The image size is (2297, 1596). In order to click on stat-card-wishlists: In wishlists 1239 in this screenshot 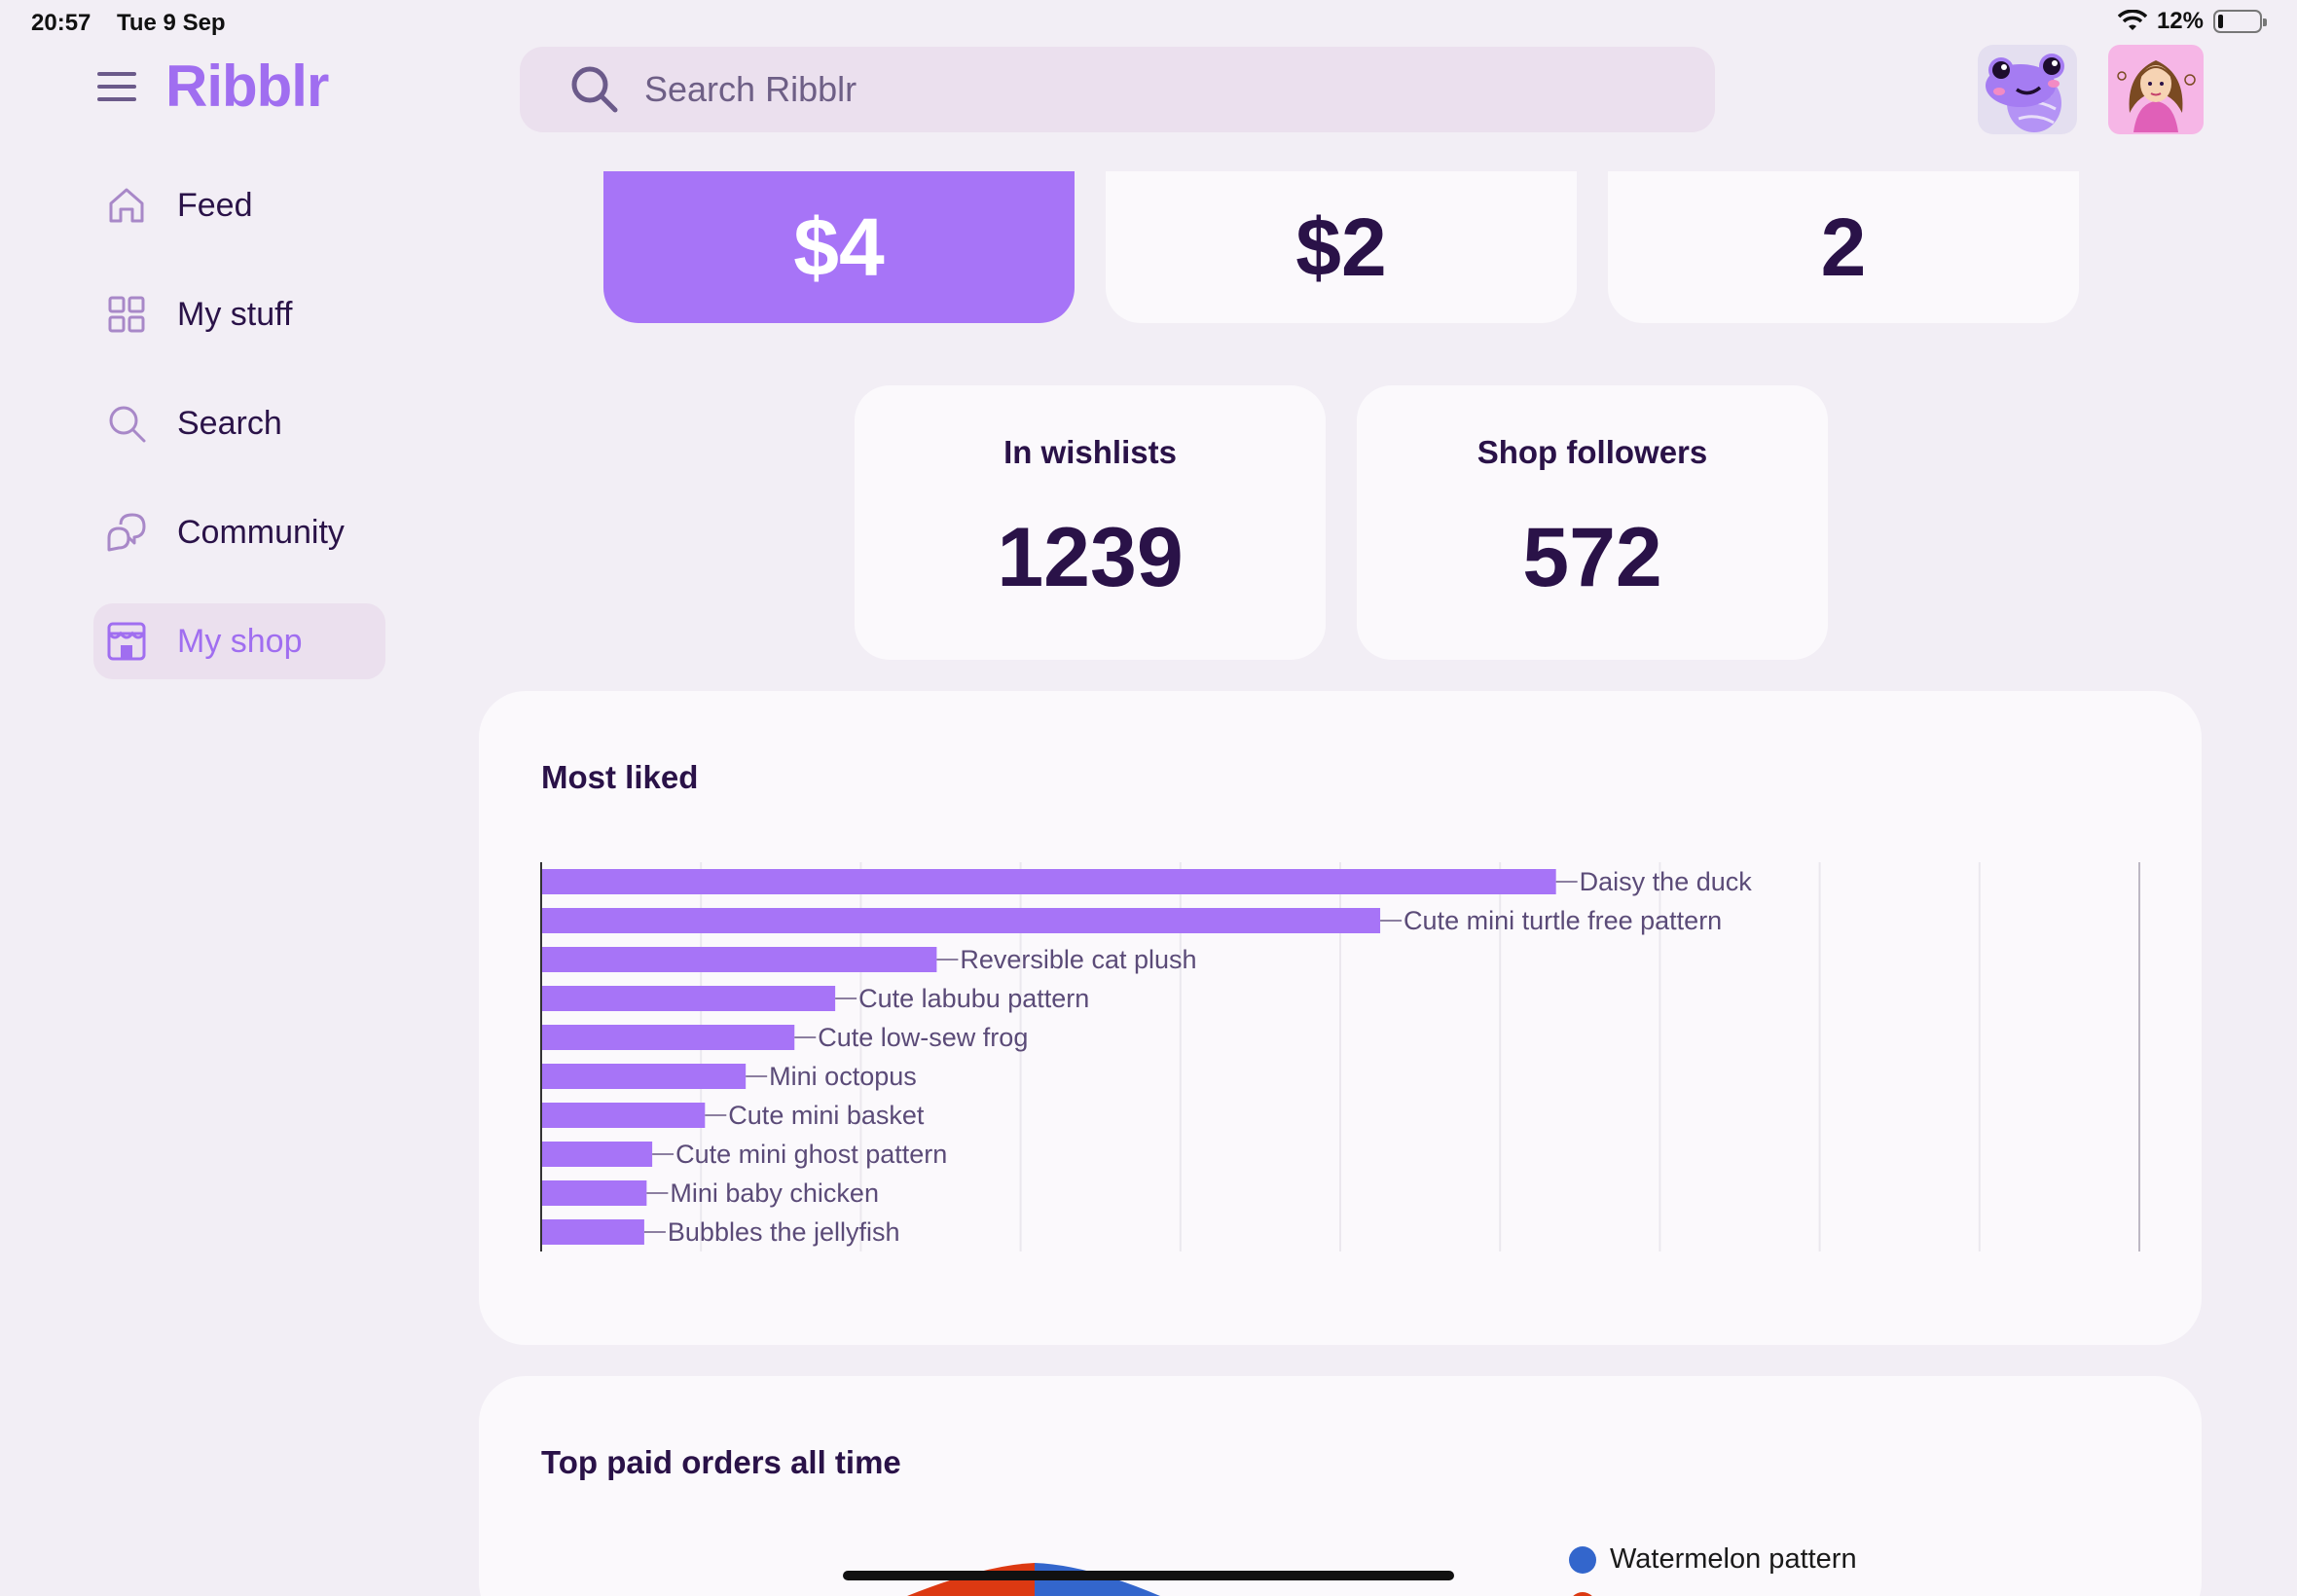, I will do `click(1090, 522)`.